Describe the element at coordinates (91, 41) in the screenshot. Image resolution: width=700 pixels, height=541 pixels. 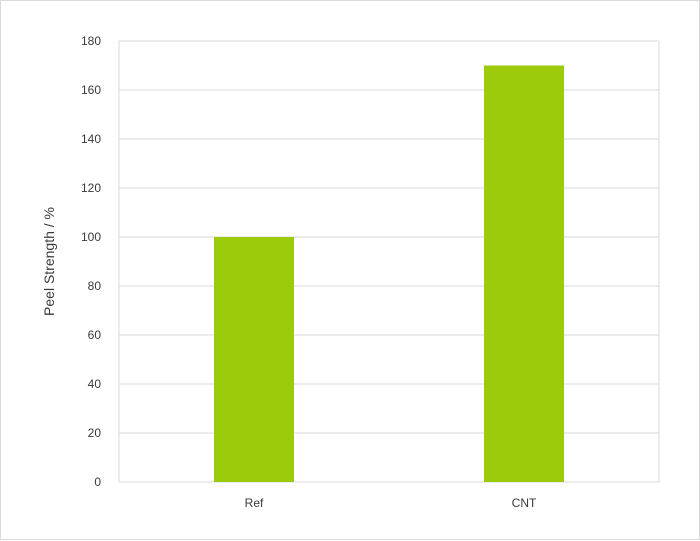
I see `y-tick-label: 180` at that location.